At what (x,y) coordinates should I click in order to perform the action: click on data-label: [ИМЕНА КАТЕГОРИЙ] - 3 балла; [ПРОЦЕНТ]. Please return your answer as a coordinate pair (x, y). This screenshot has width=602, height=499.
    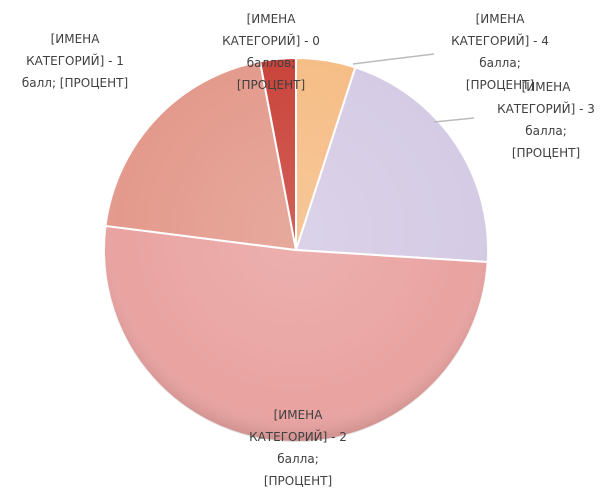
    Looking at the image, I should click on (546, 120).